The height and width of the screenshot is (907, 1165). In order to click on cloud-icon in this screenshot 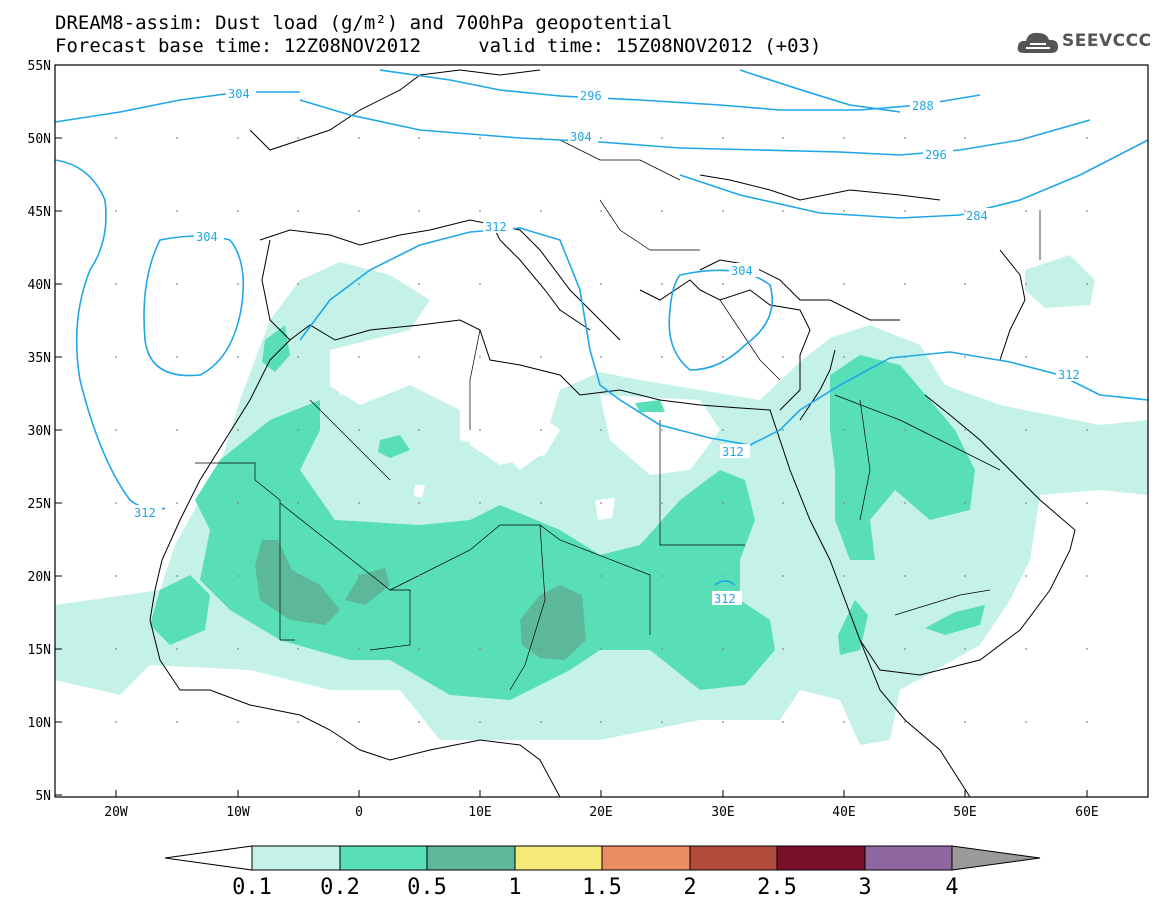, I will do `click(1037, 42)`.